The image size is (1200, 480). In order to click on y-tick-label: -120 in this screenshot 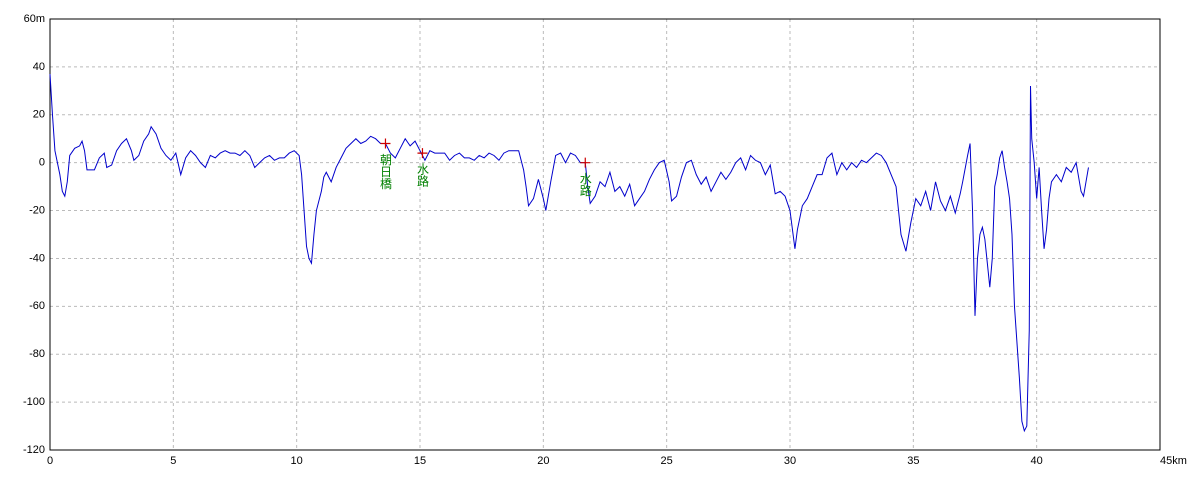, I will do `click(34, 450)`.